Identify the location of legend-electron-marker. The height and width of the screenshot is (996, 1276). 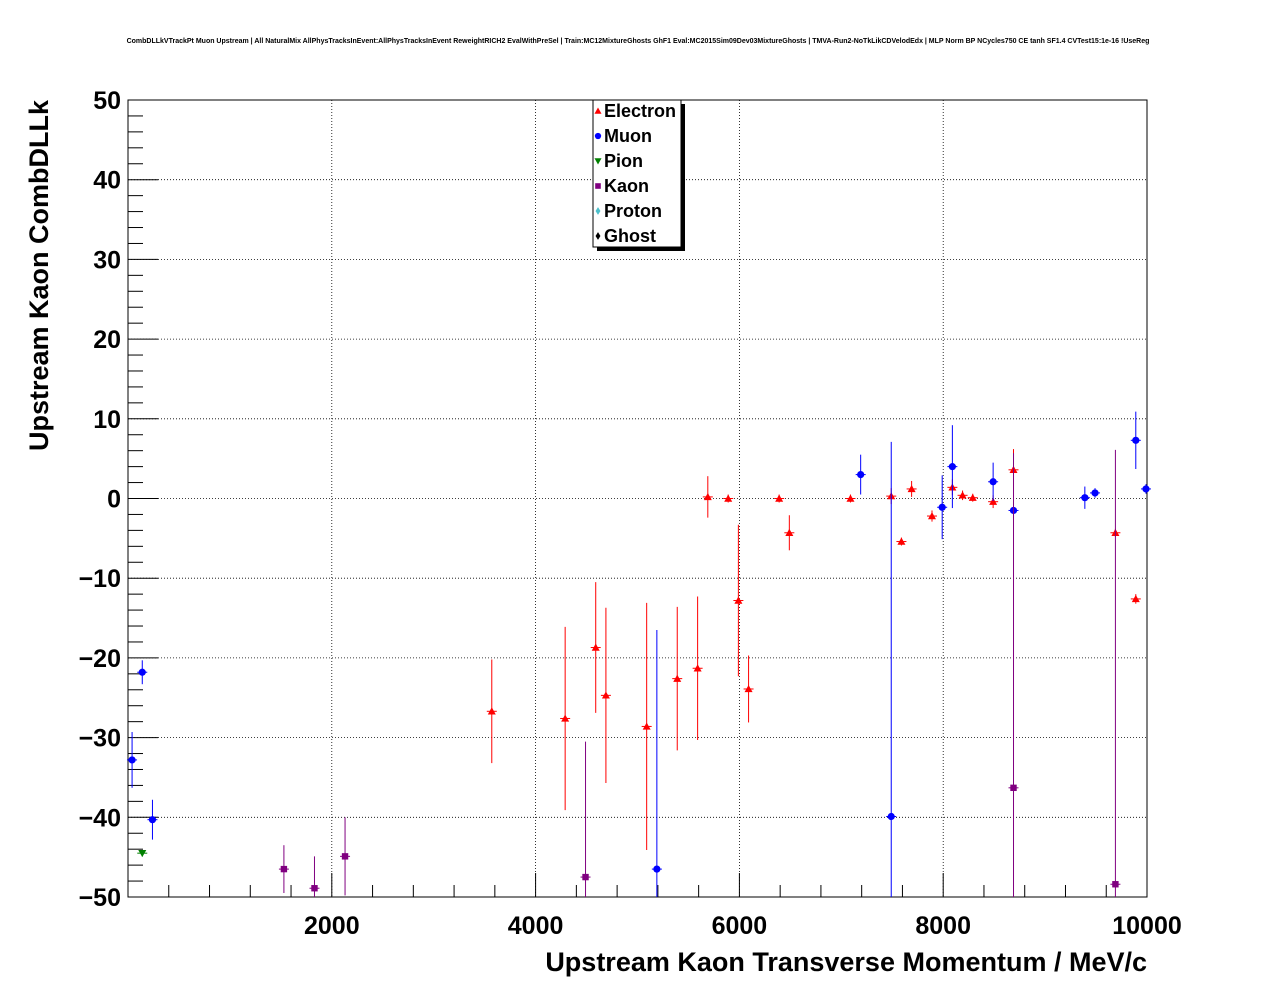
(598, 110).